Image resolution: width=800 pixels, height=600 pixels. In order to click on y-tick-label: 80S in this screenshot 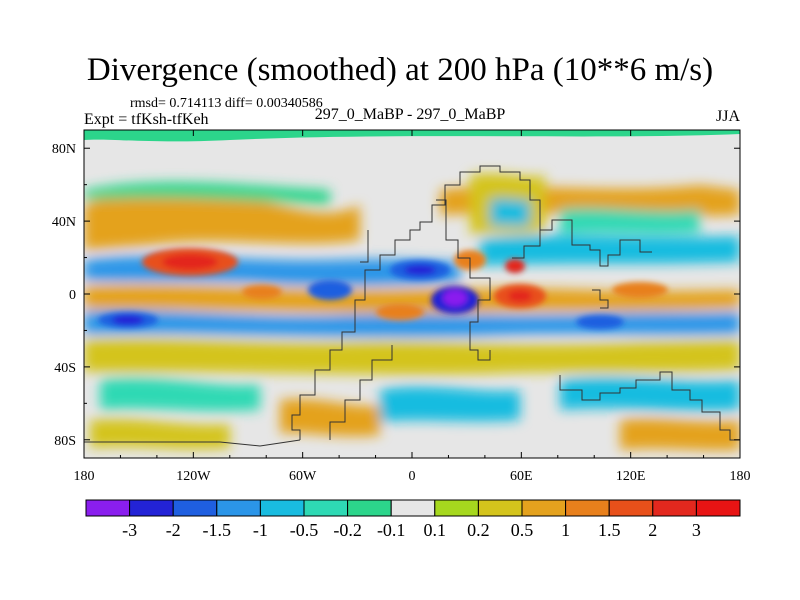, I will do `click(65, 441)`.